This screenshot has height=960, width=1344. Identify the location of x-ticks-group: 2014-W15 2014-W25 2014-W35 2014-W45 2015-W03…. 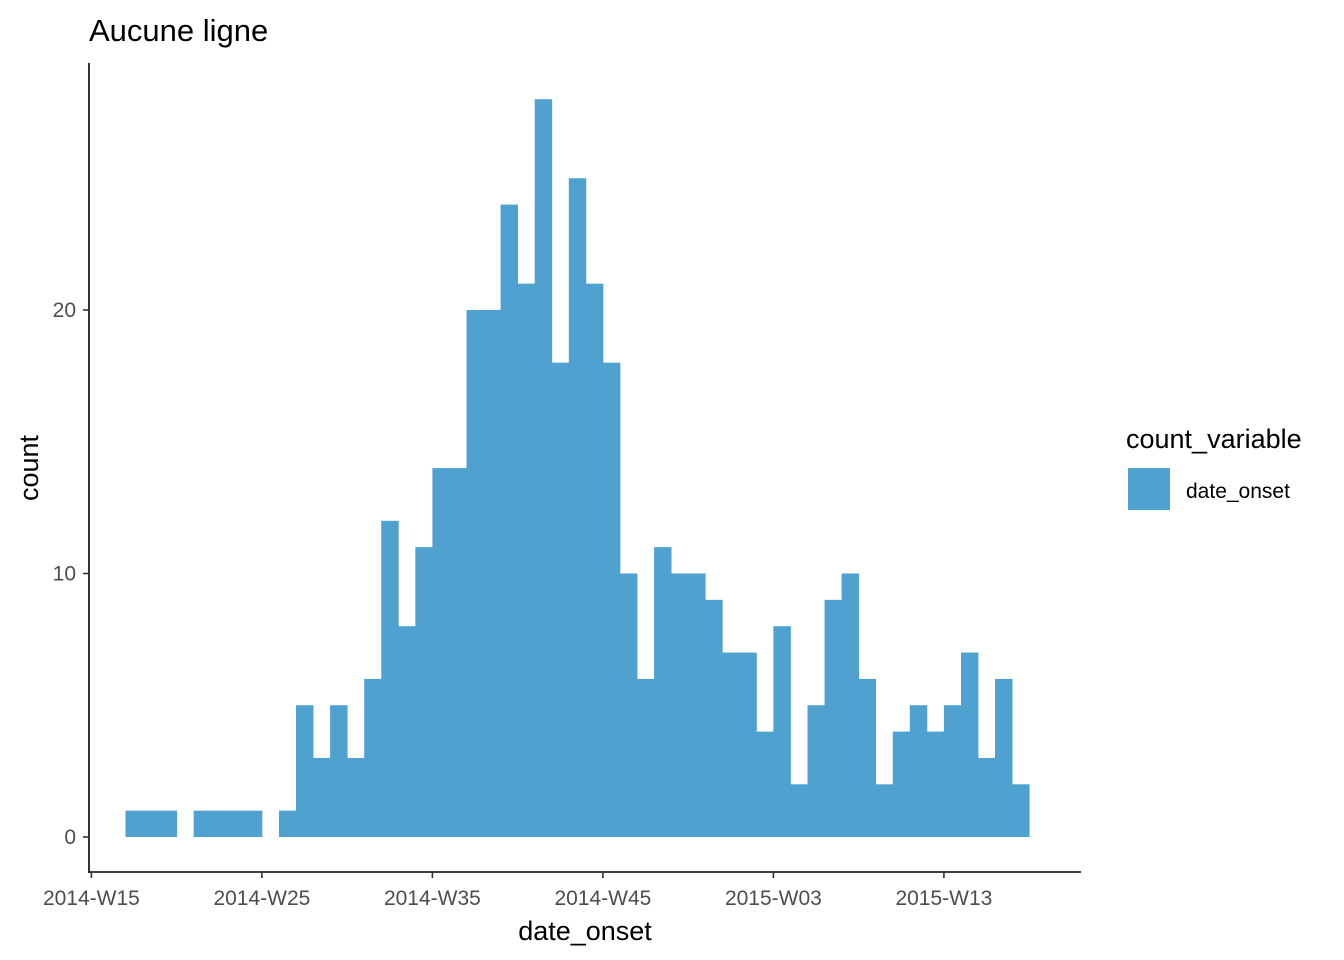
(517, 891).